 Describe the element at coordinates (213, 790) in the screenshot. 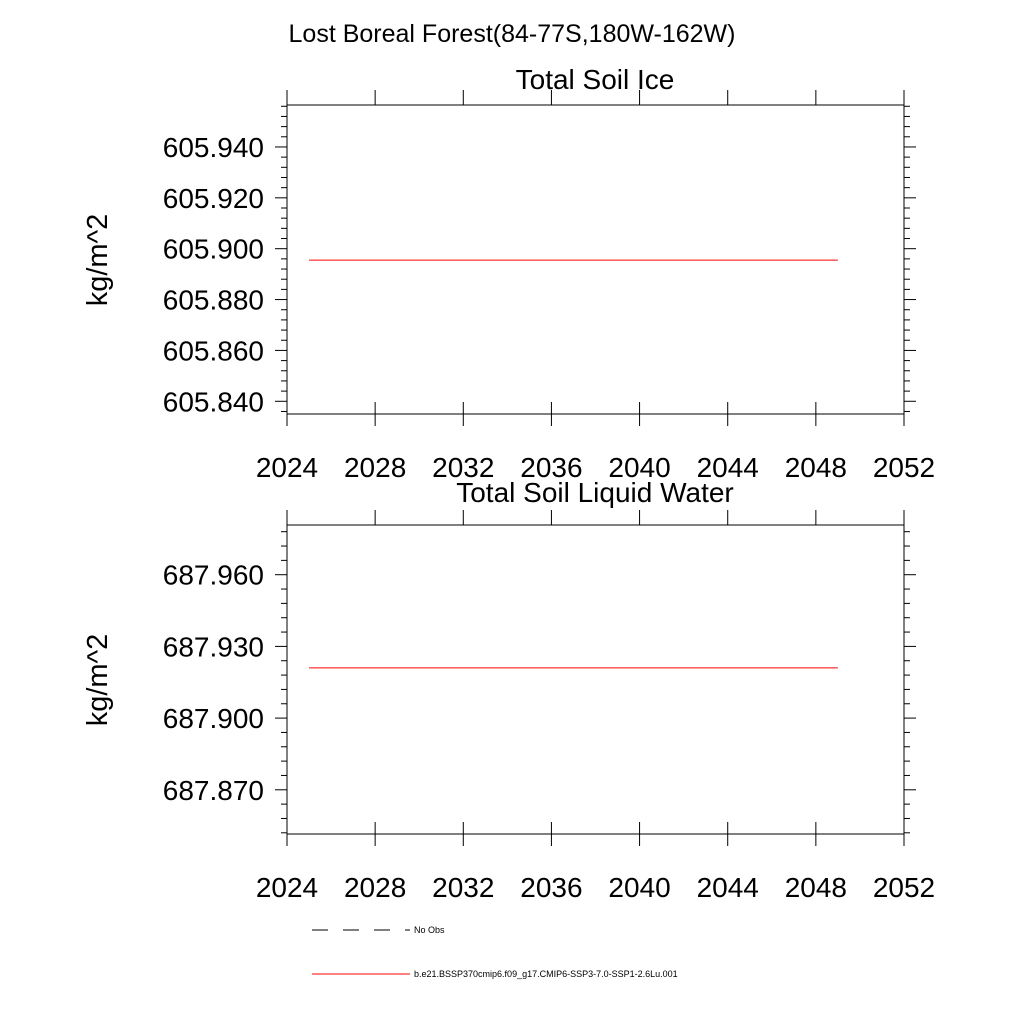

I see `y-tick-label: 687.870` at that location.